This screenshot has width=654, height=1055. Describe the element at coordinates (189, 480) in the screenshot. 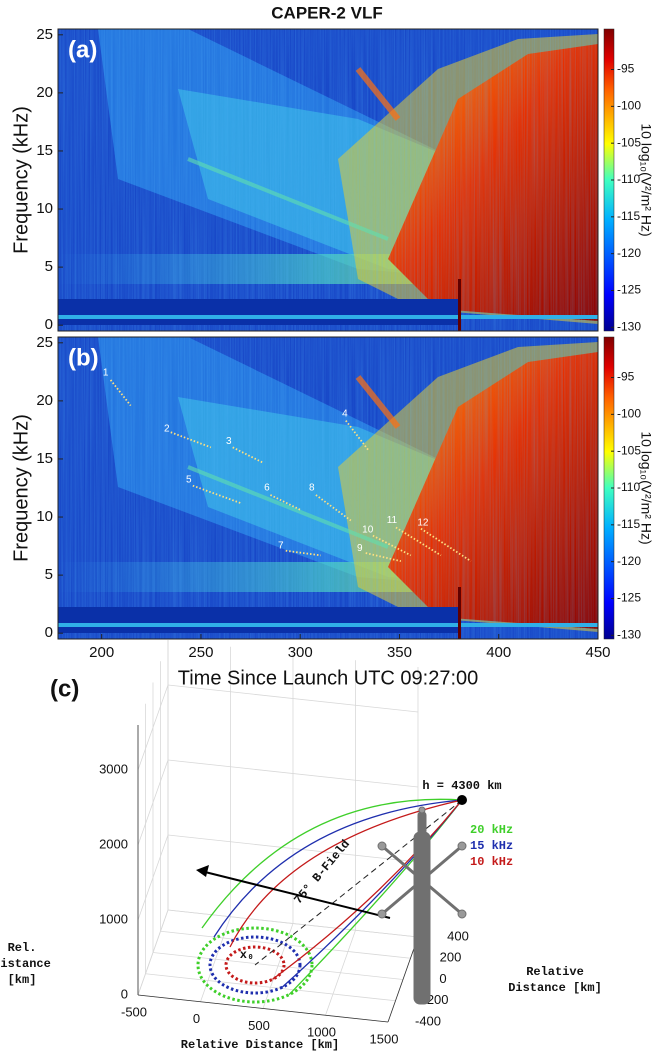

I see `trace-number: 5` at that location.